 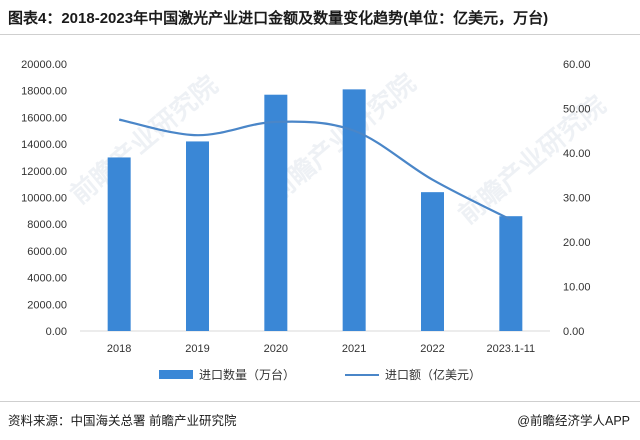 I want to click on y-right-tick-label: 60.00, so click(x=577, y=65).